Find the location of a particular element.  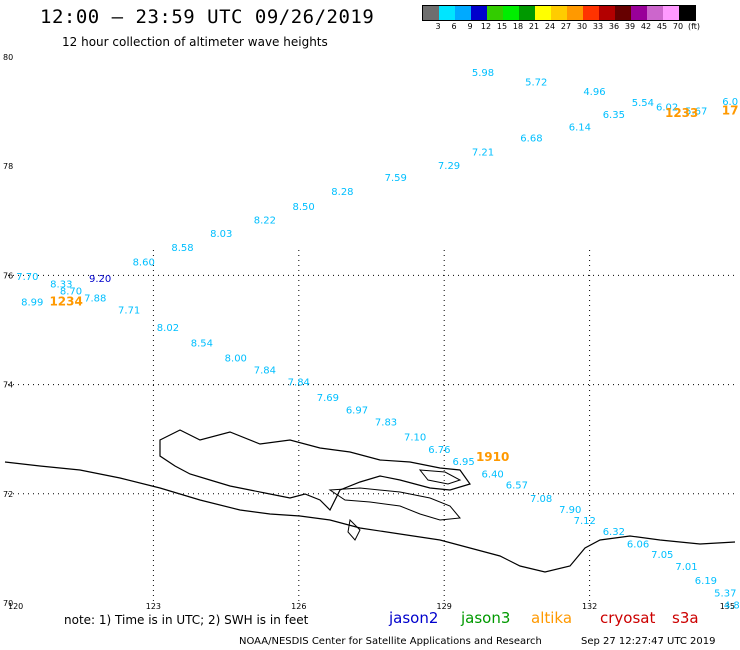

wave-height-value: 8.60 is located at coordinates (144, 263).